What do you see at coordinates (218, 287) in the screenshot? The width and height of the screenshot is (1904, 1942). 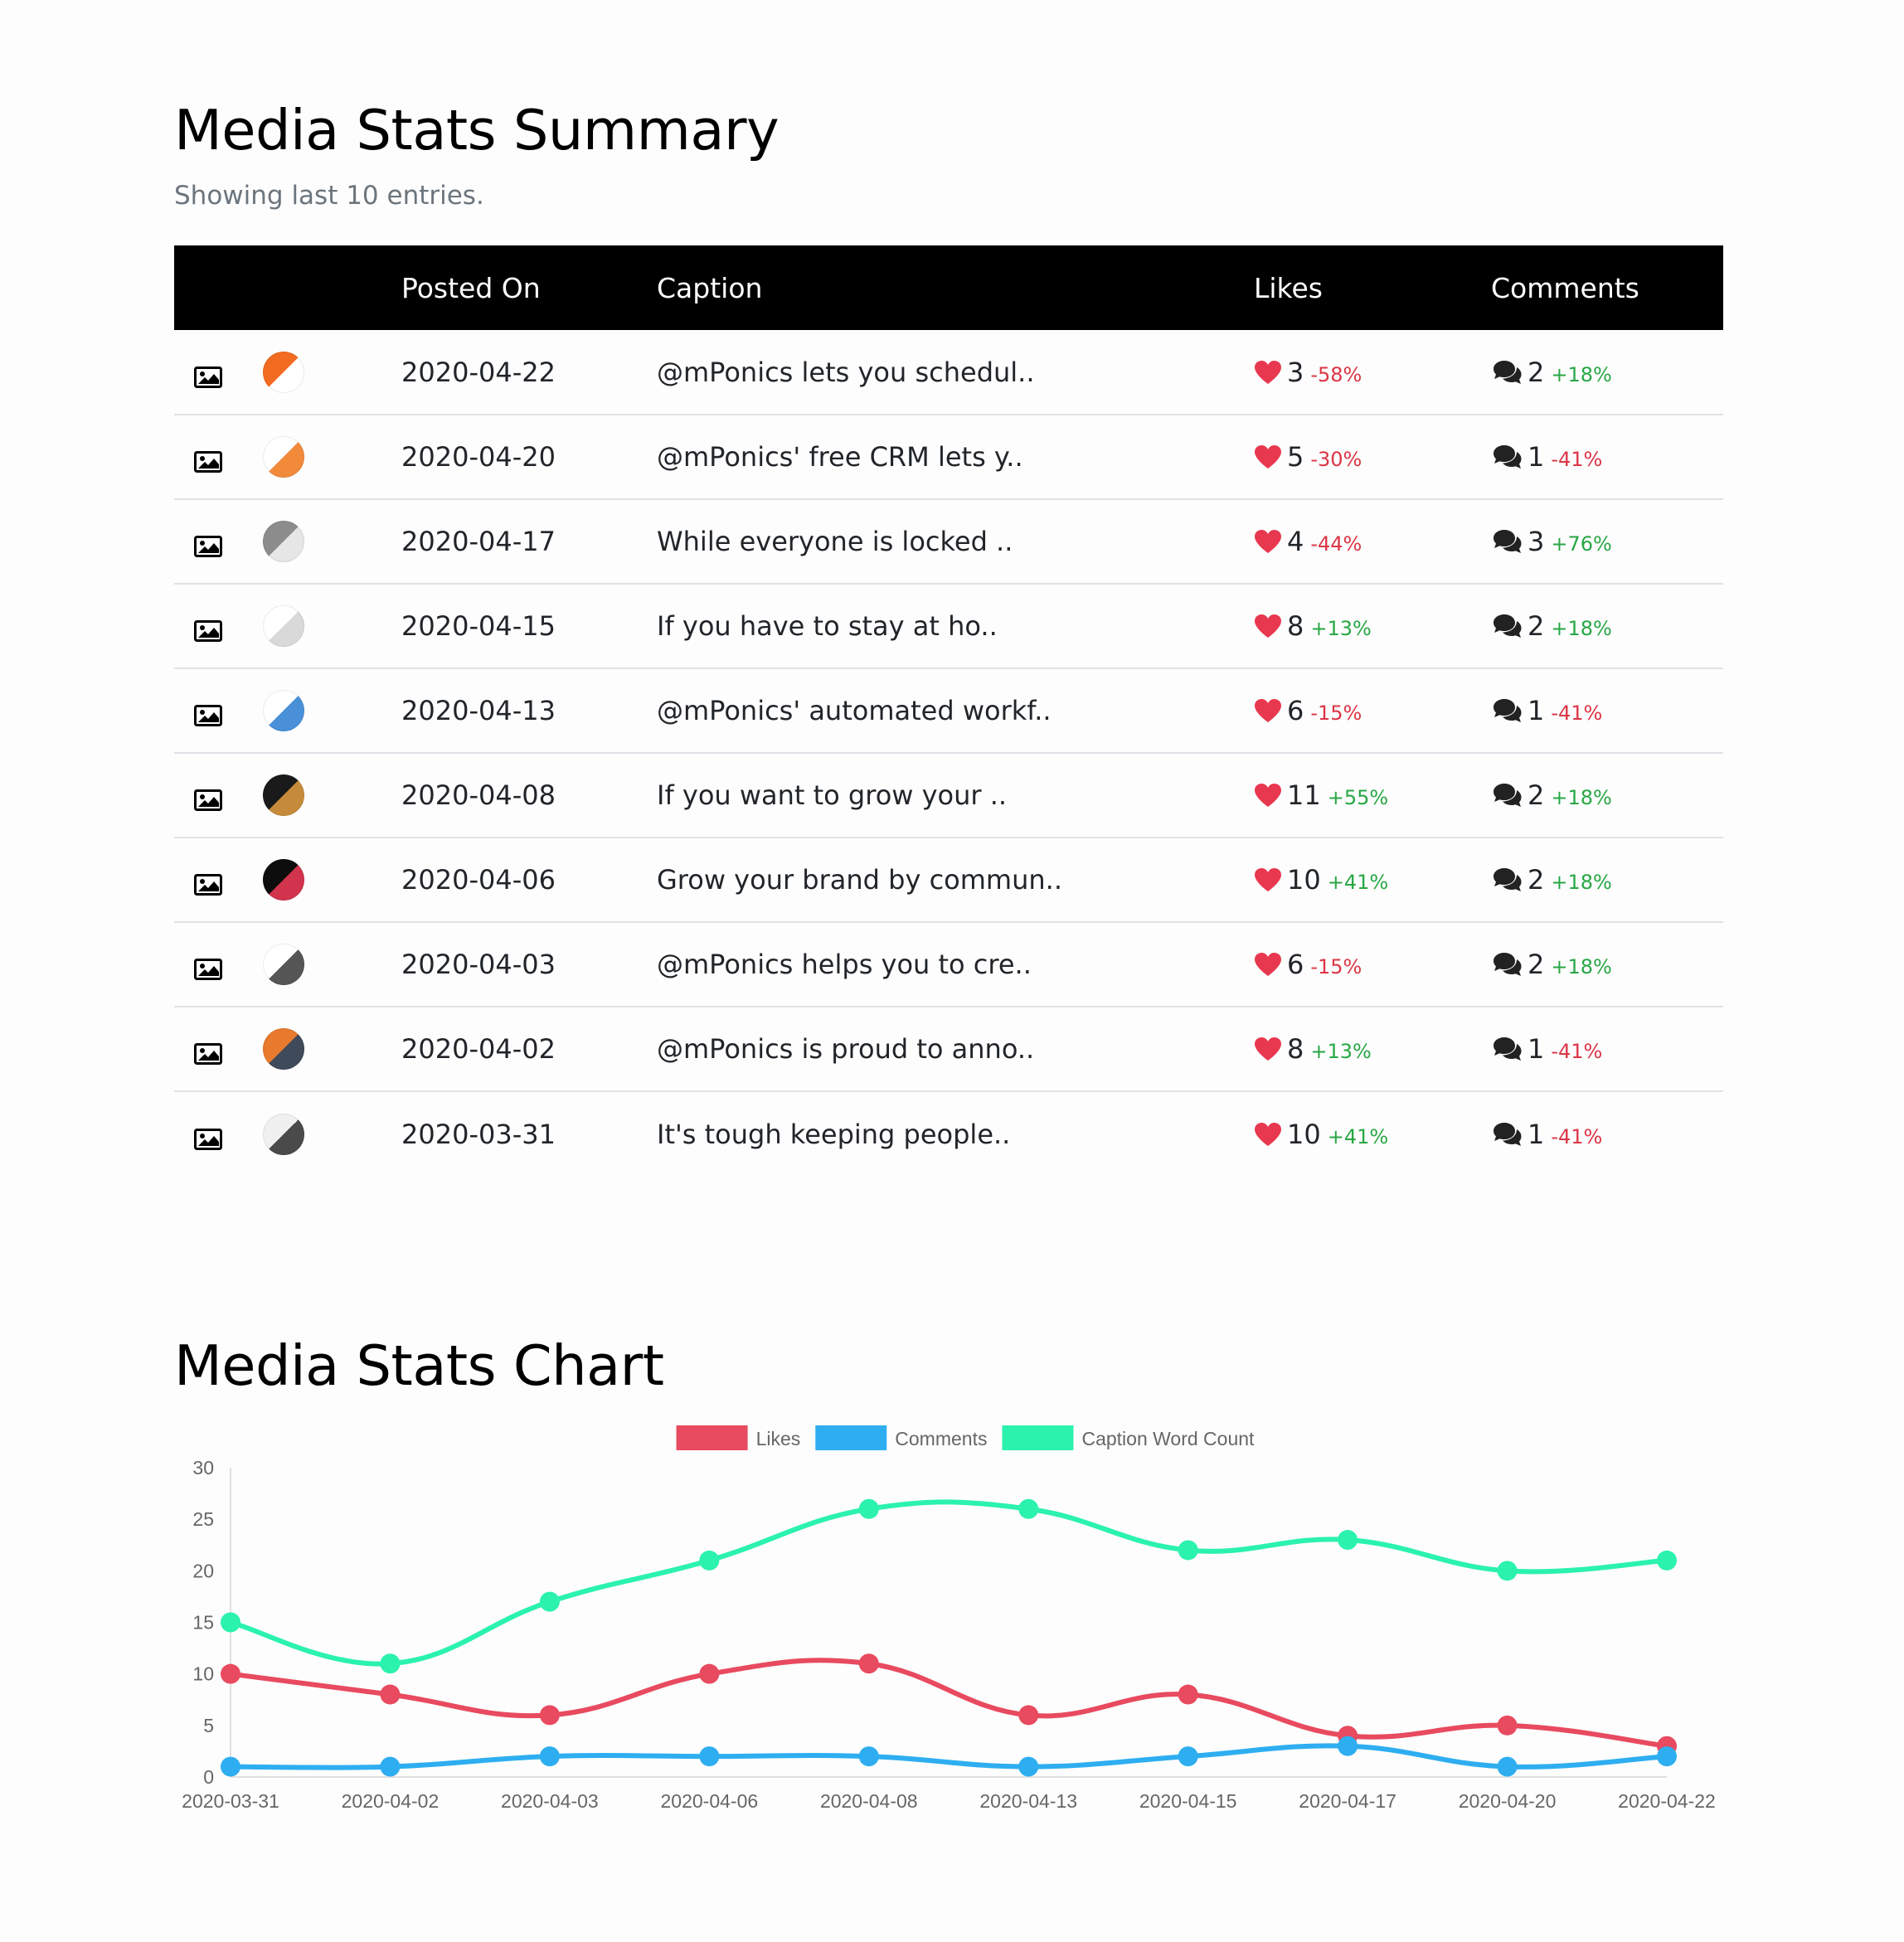 I see `header-type` at bounding box center [218, 287].